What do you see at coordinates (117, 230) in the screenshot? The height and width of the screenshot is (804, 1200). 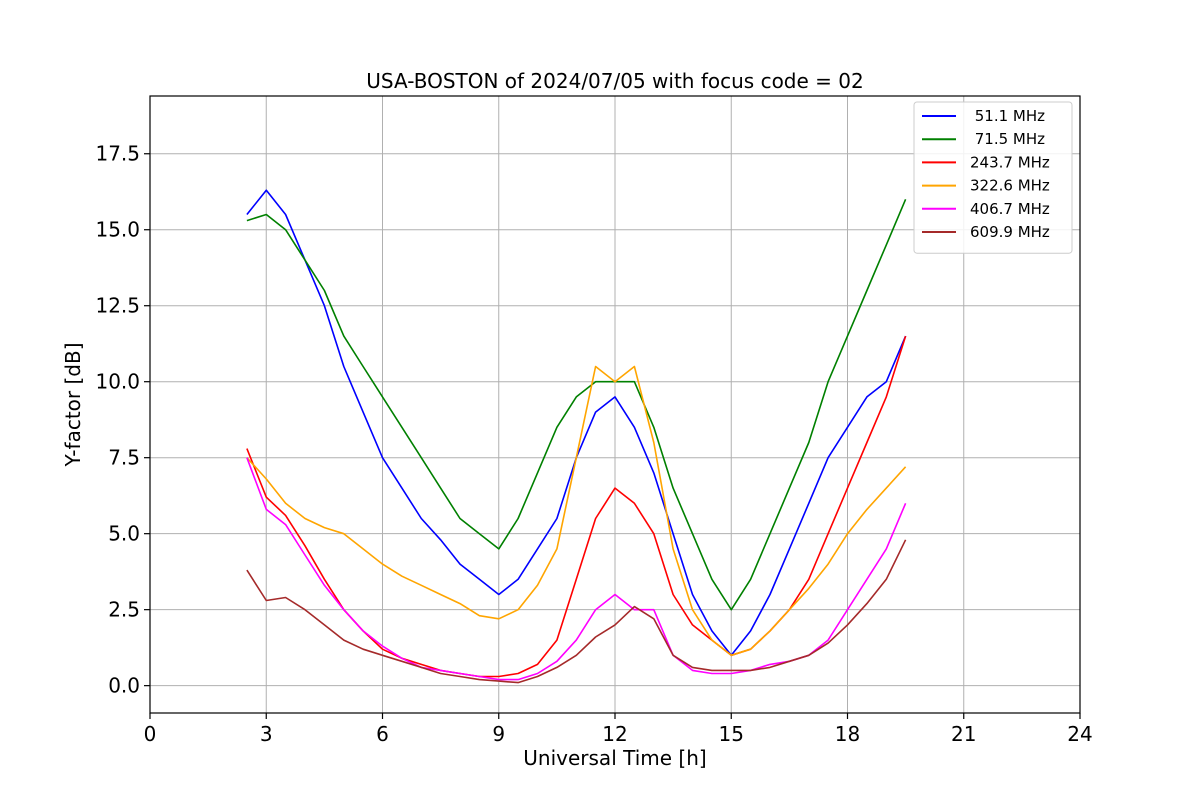 I see `y-tick-label: 15.0` at bounding box center [117, 230].